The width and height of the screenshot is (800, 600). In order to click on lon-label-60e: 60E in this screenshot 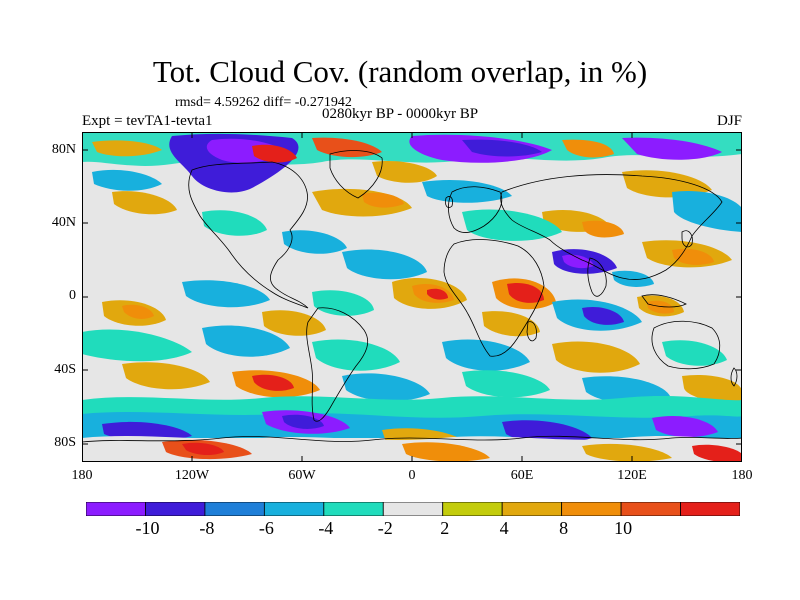, I will do `click(522, 475)`.